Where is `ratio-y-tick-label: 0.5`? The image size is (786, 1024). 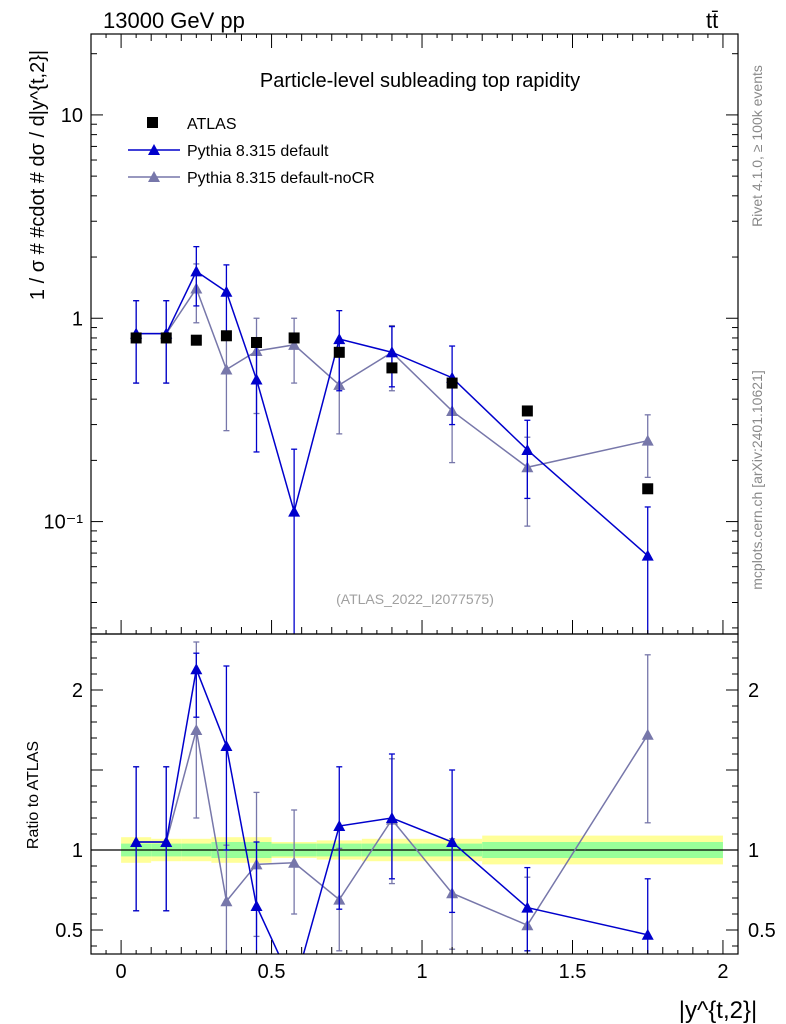 ratio-y-tick-label: 0.5 is located at coordinates (69, 931).